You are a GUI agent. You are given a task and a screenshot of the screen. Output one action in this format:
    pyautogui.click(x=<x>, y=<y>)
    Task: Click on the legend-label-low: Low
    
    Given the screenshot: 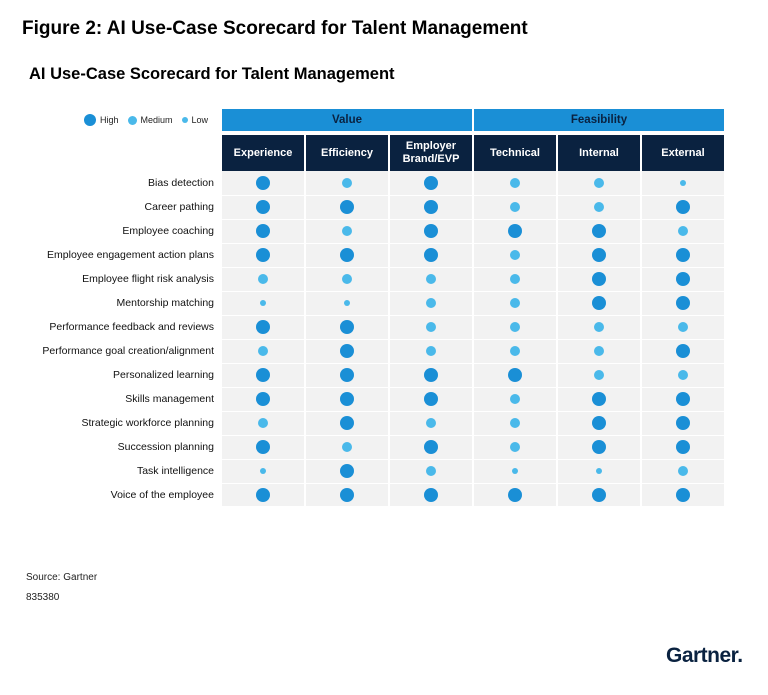 What is the action you would take?
    pyautogui.click(x=200, y=120)
    